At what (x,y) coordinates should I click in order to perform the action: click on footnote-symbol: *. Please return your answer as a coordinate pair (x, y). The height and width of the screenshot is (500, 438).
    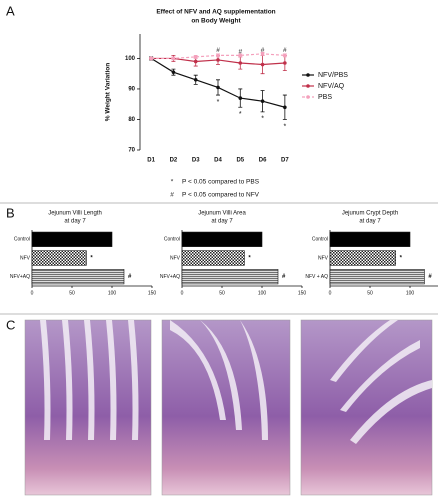
    Looking at the image, I should click on (172, 182).